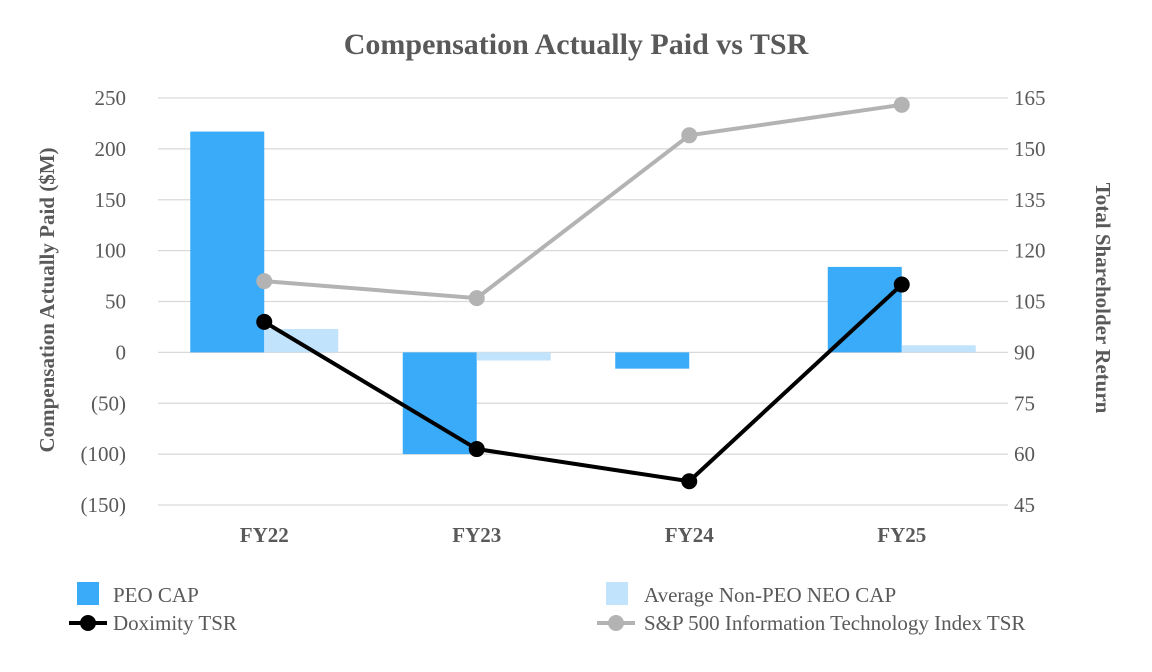  Describe the element at coordinates (1024, 403) in the screenshot. I see `y2-tick-label: 75` at that location.